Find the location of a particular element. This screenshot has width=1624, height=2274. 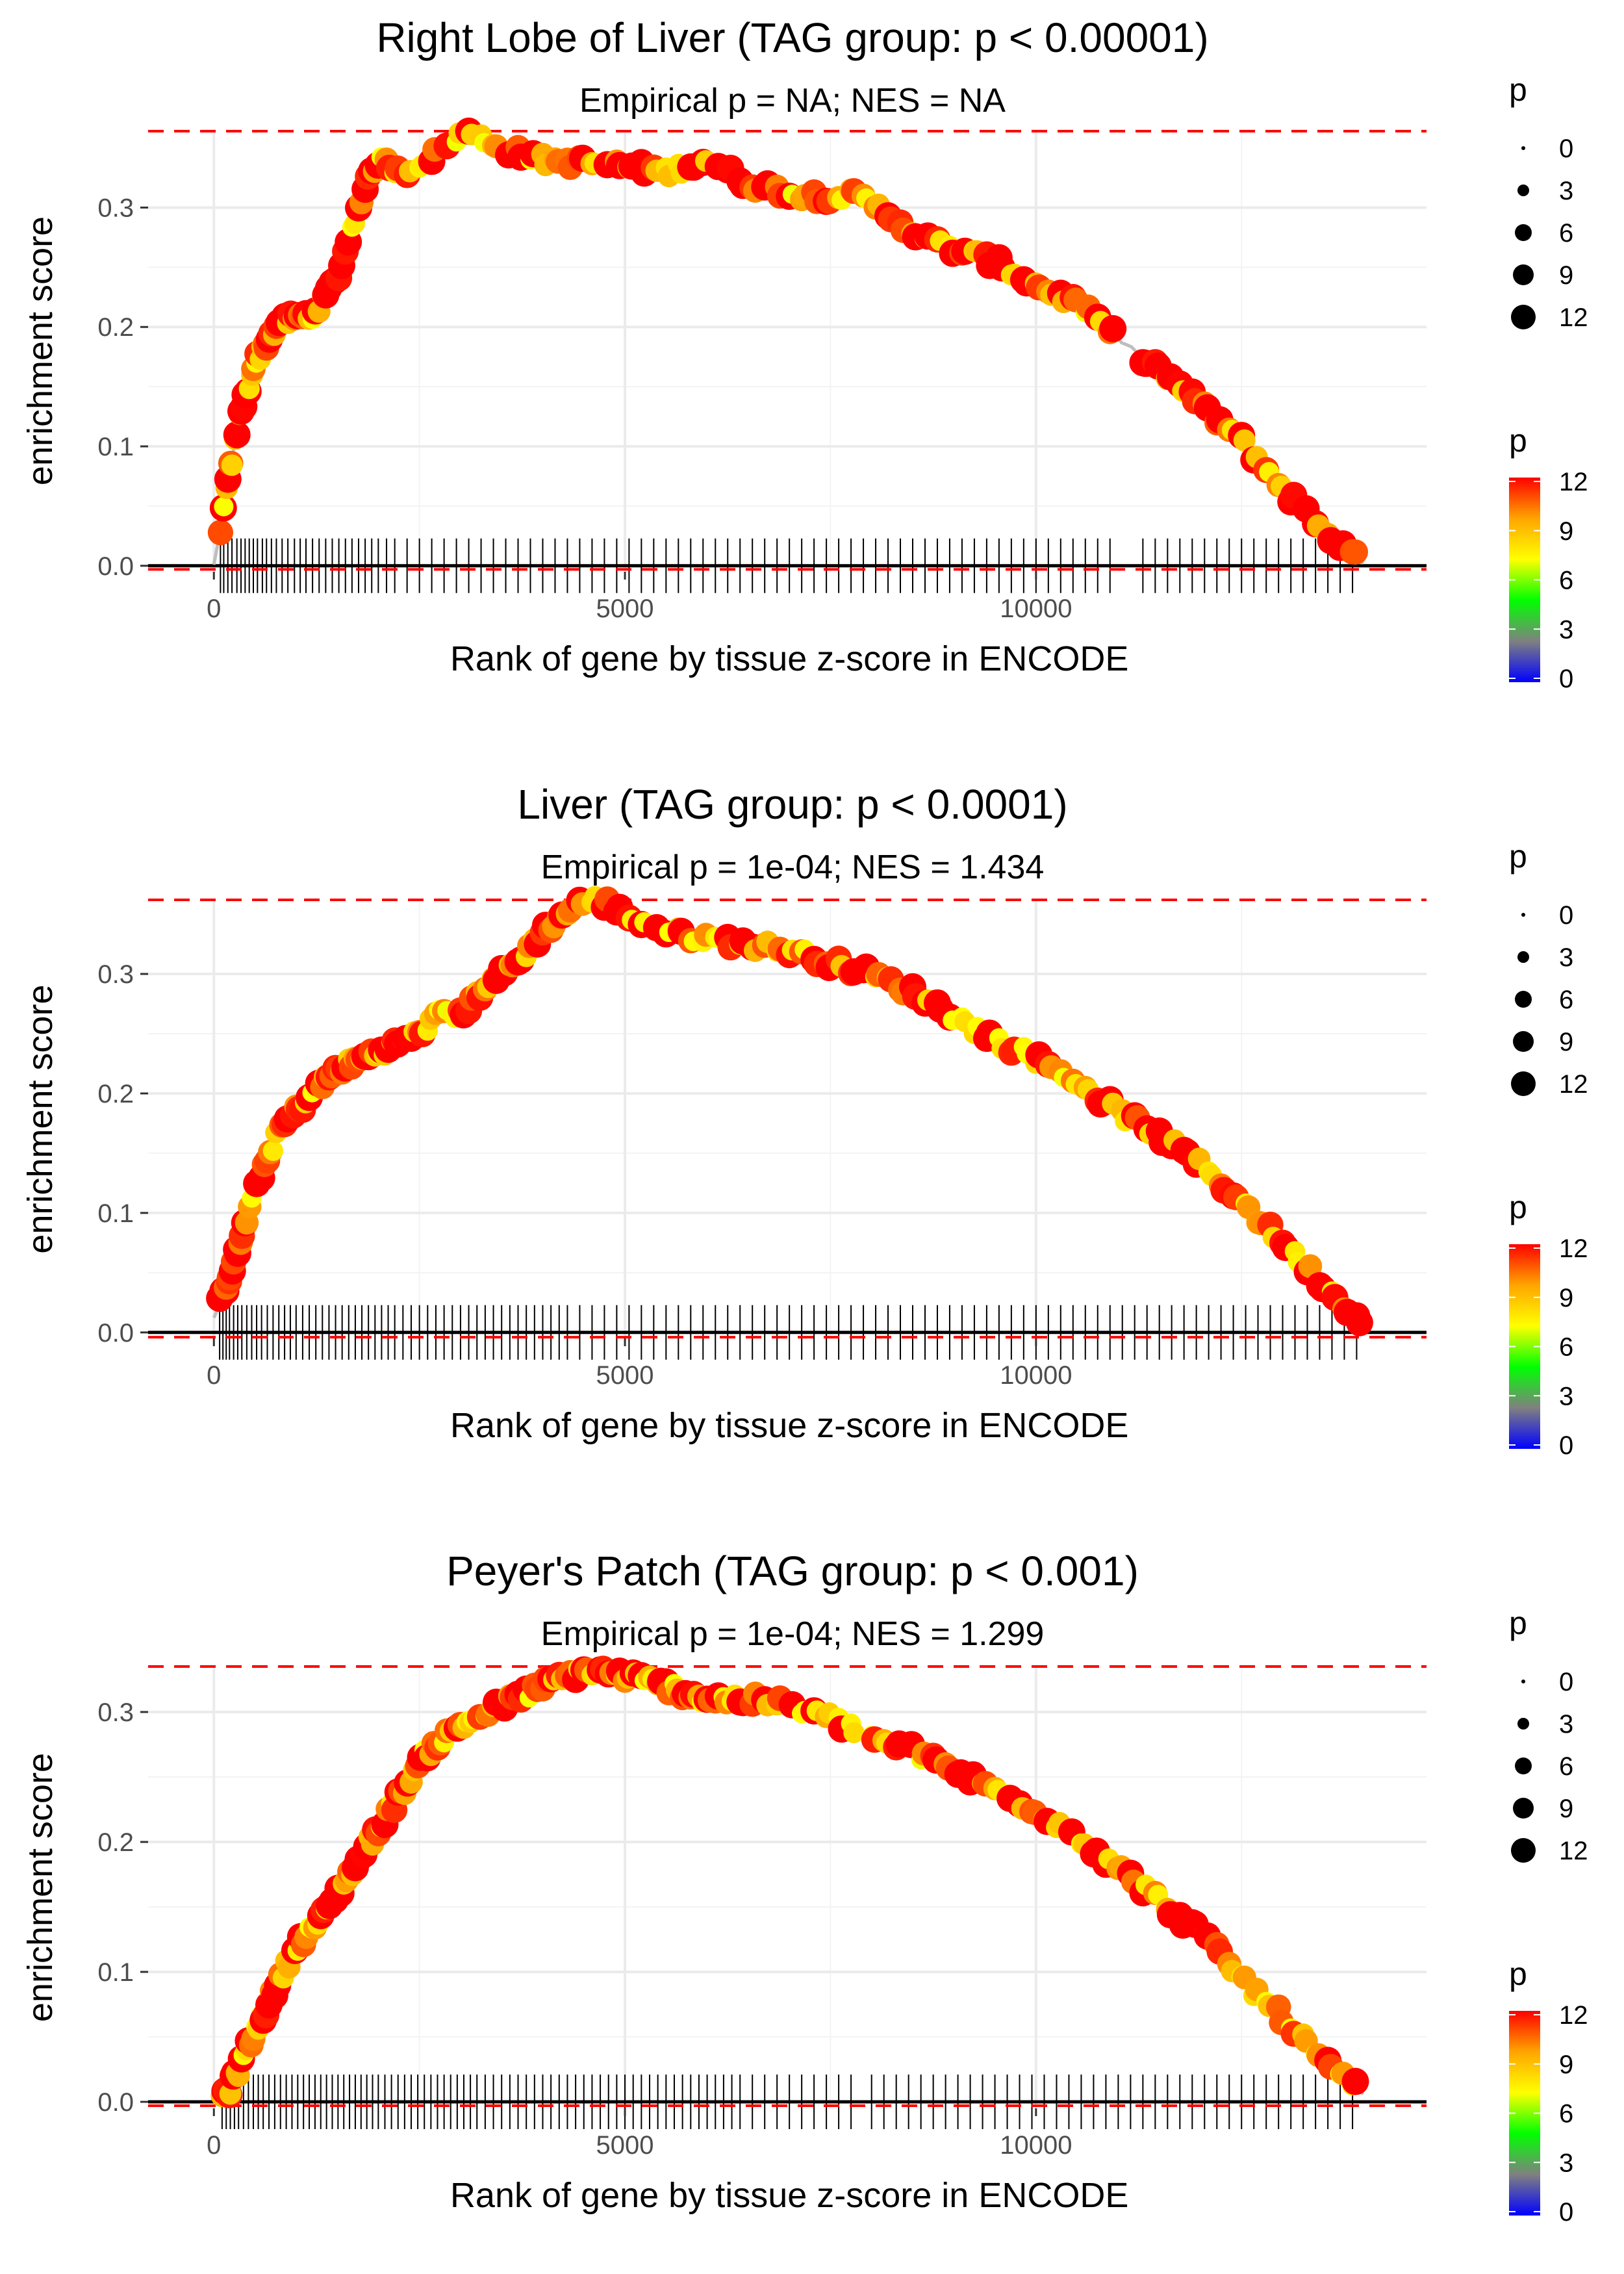

chart-title: Liver (TAG group: p < 0.0001) is located at coordinates (792, 804).